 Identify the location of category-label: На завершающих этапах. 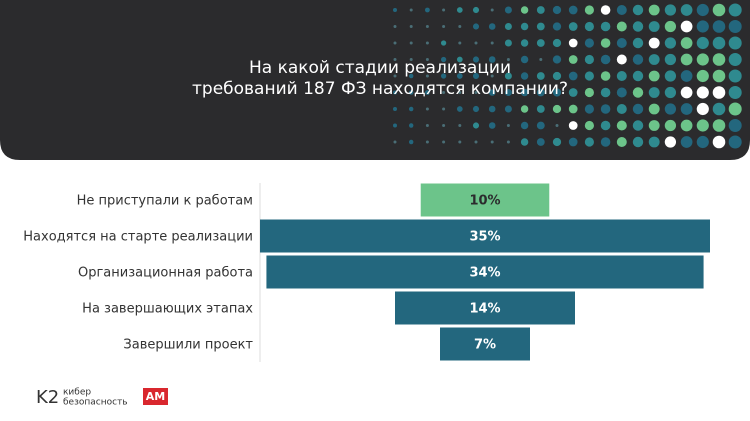
(167, 309).